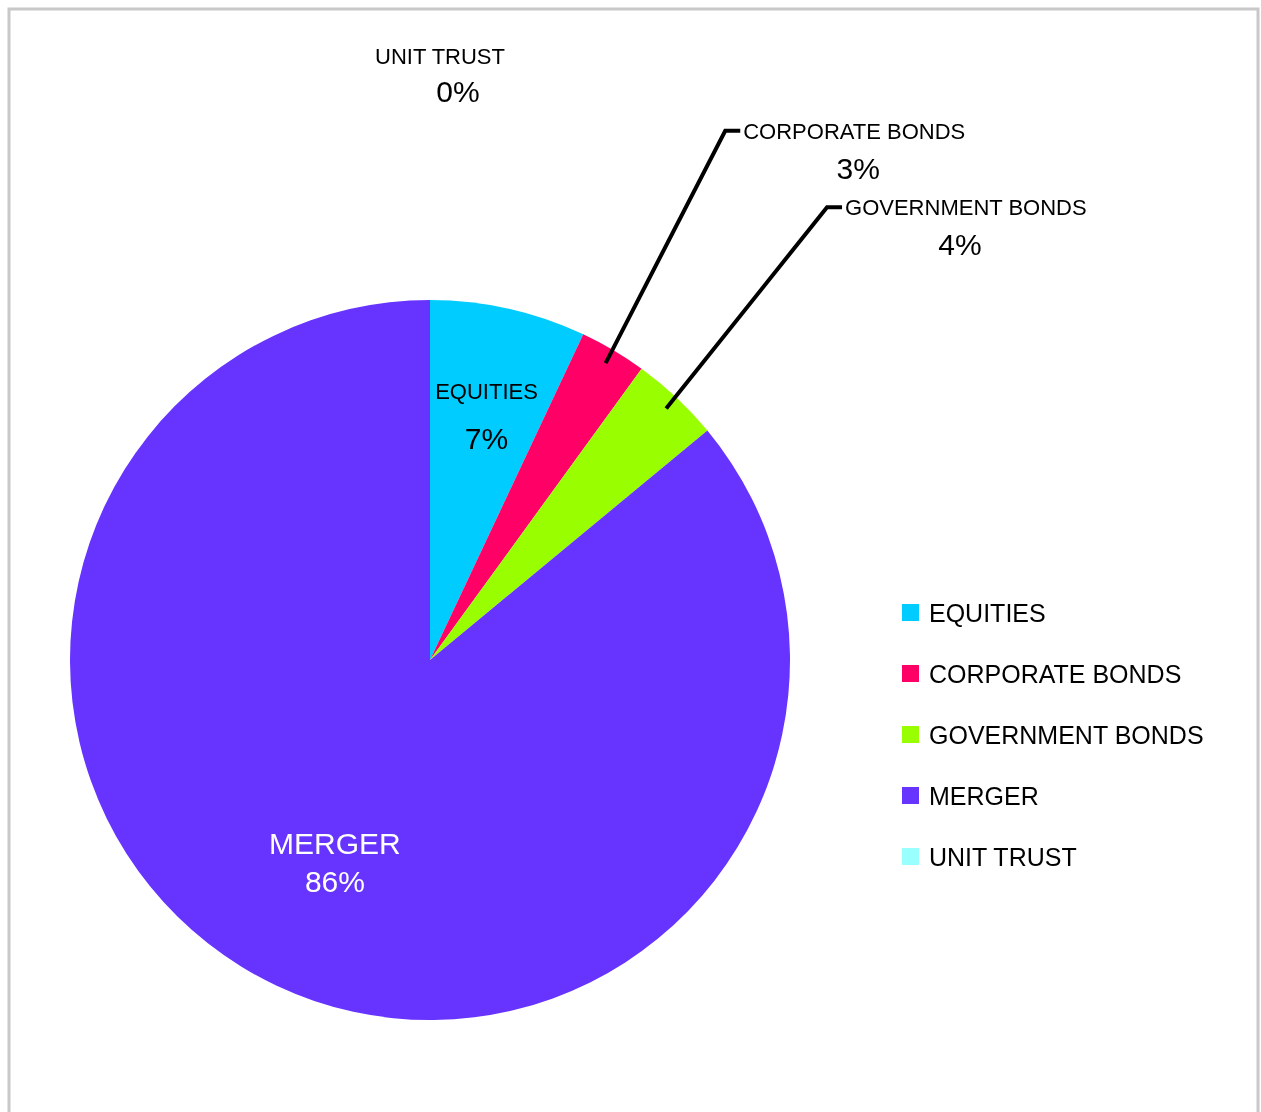 The height and width of the screenshot is (1112, 1261). Describe the element at coordinates (440, 56) in the screenshot. I see `category-label: UNIT TRUST` at that location.